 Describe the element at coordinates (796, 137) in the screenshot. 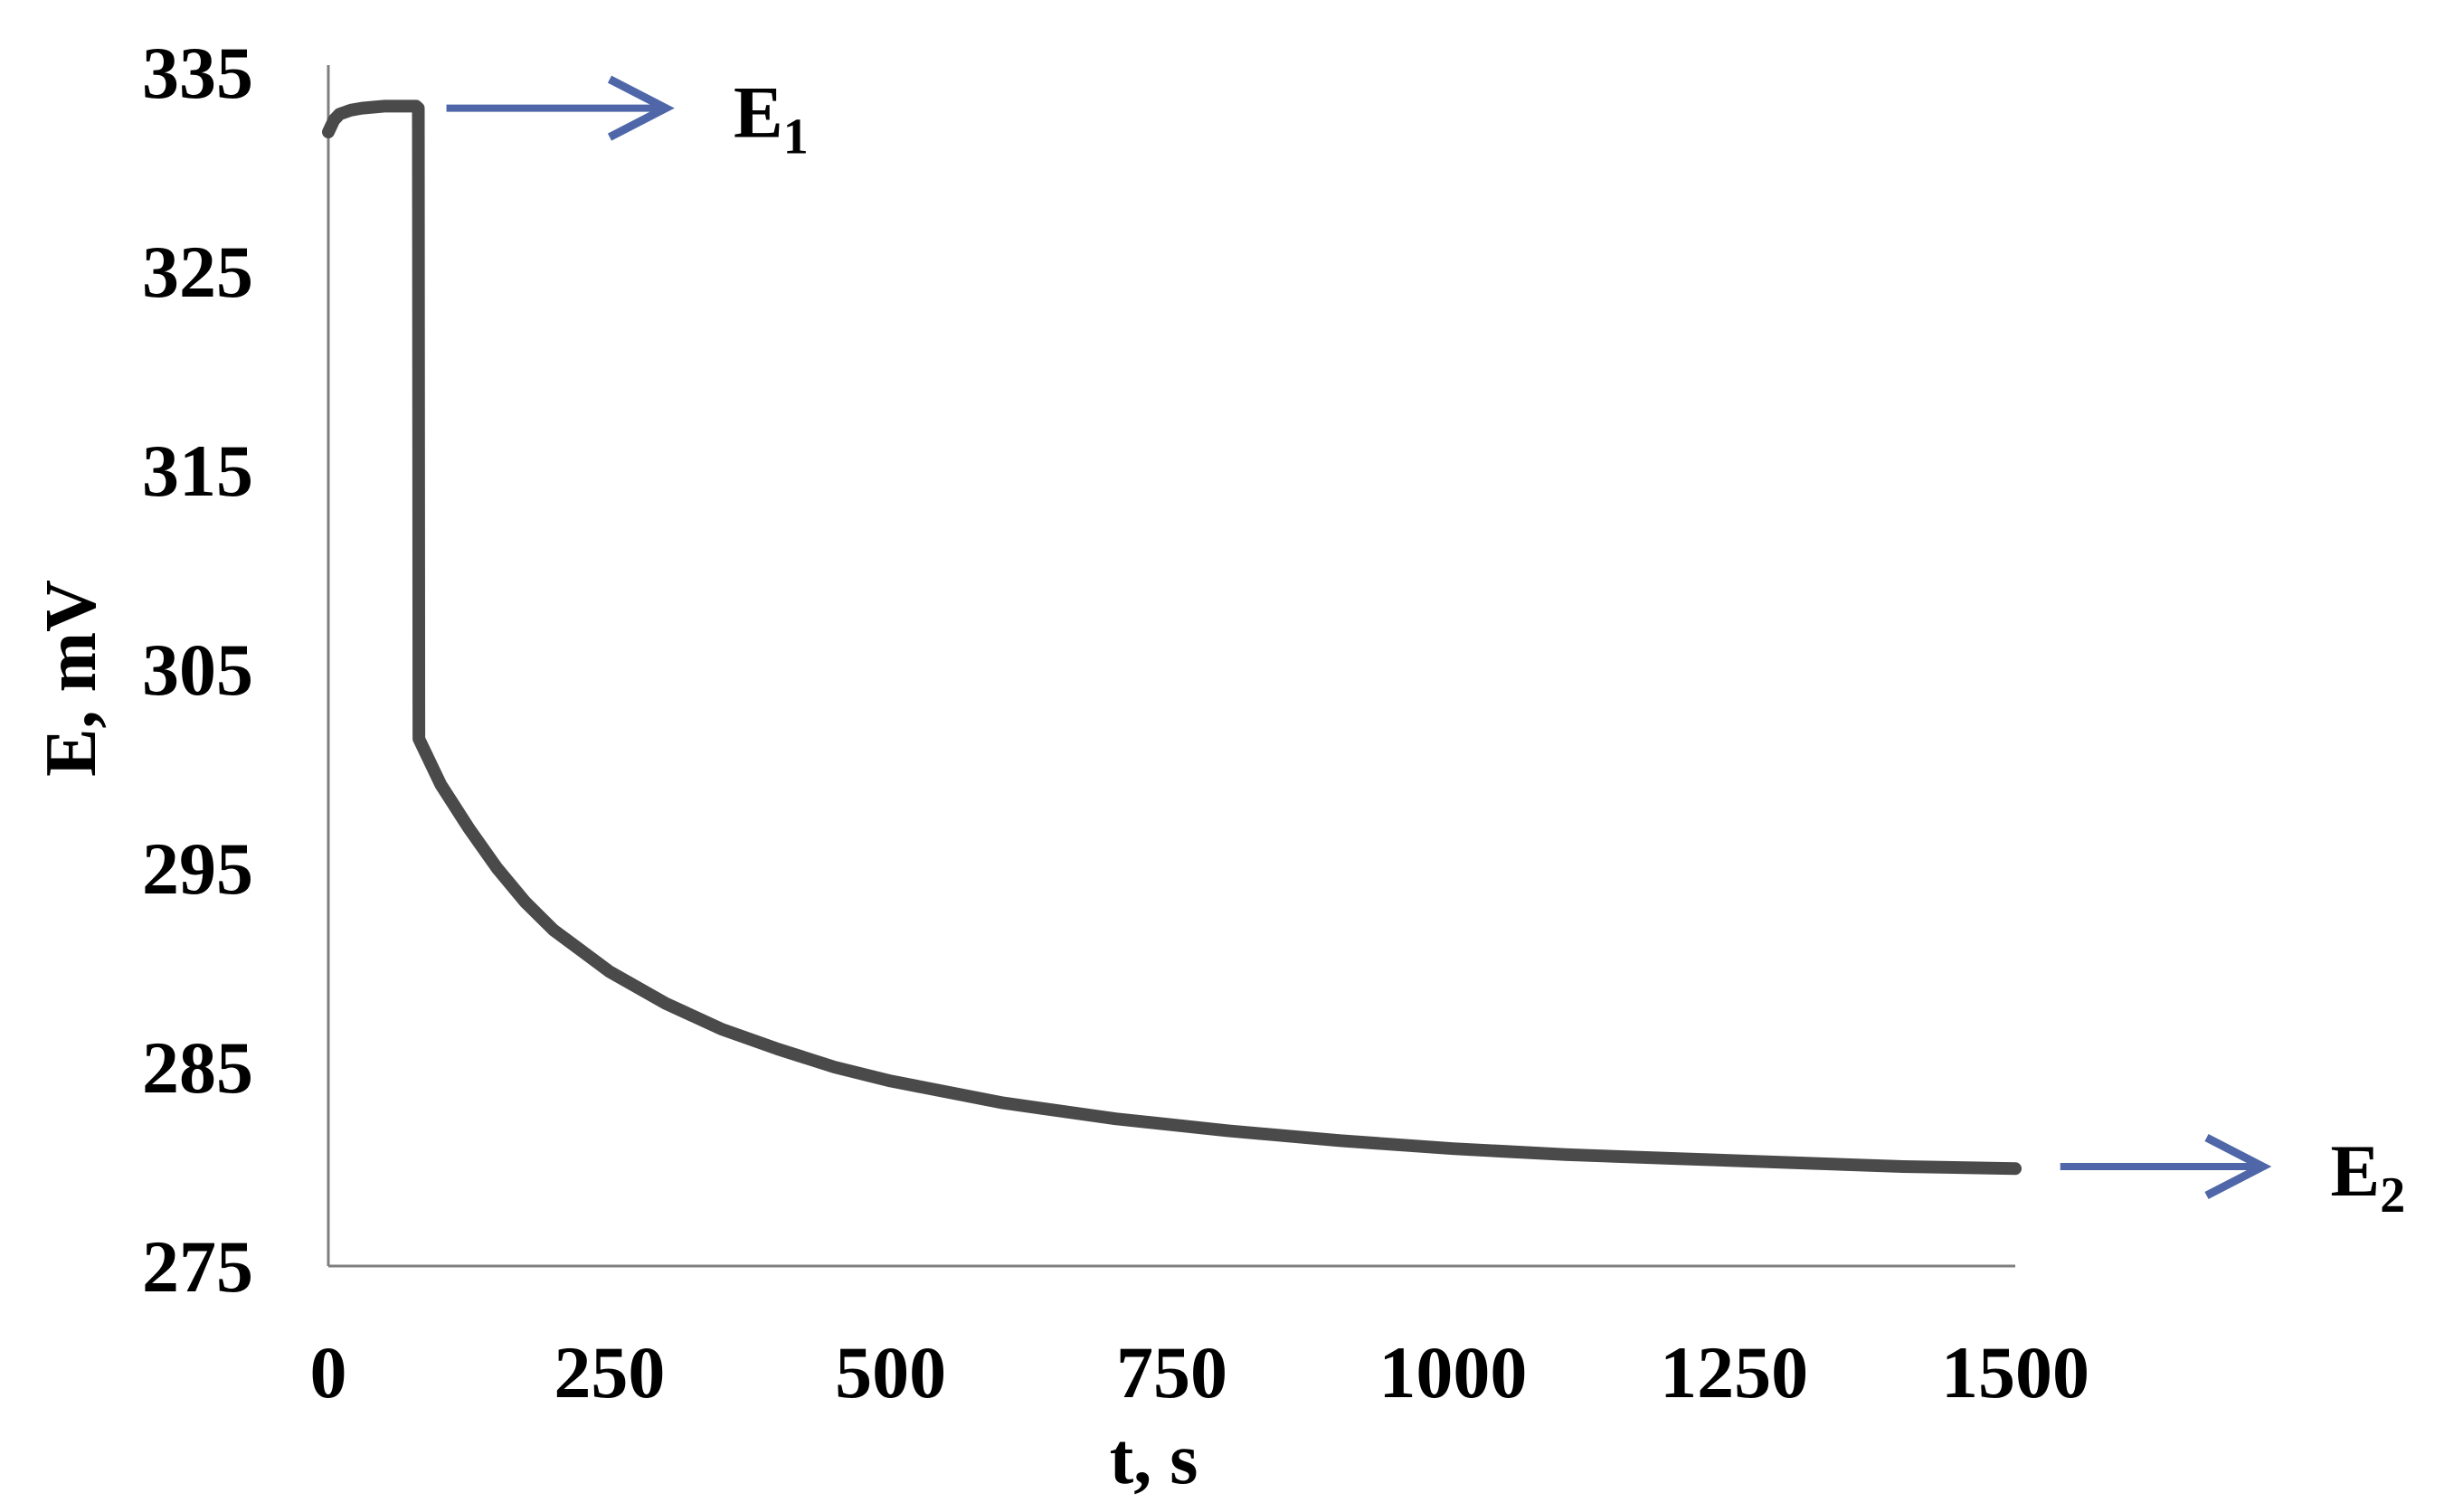

I see `marker-label-subscript: 1` at that location.